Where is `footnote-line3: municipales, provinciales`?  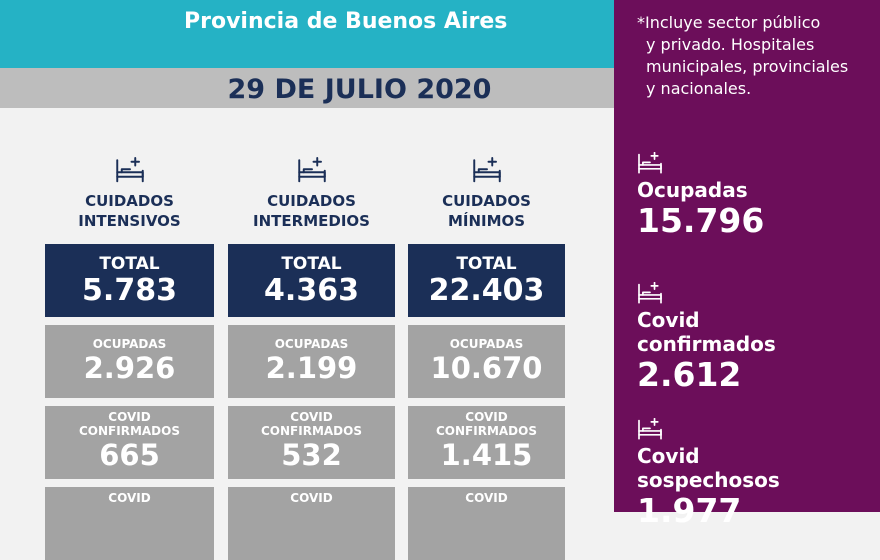 footnote-line3: municipales, provinciales is located at coordinates (747, 66).